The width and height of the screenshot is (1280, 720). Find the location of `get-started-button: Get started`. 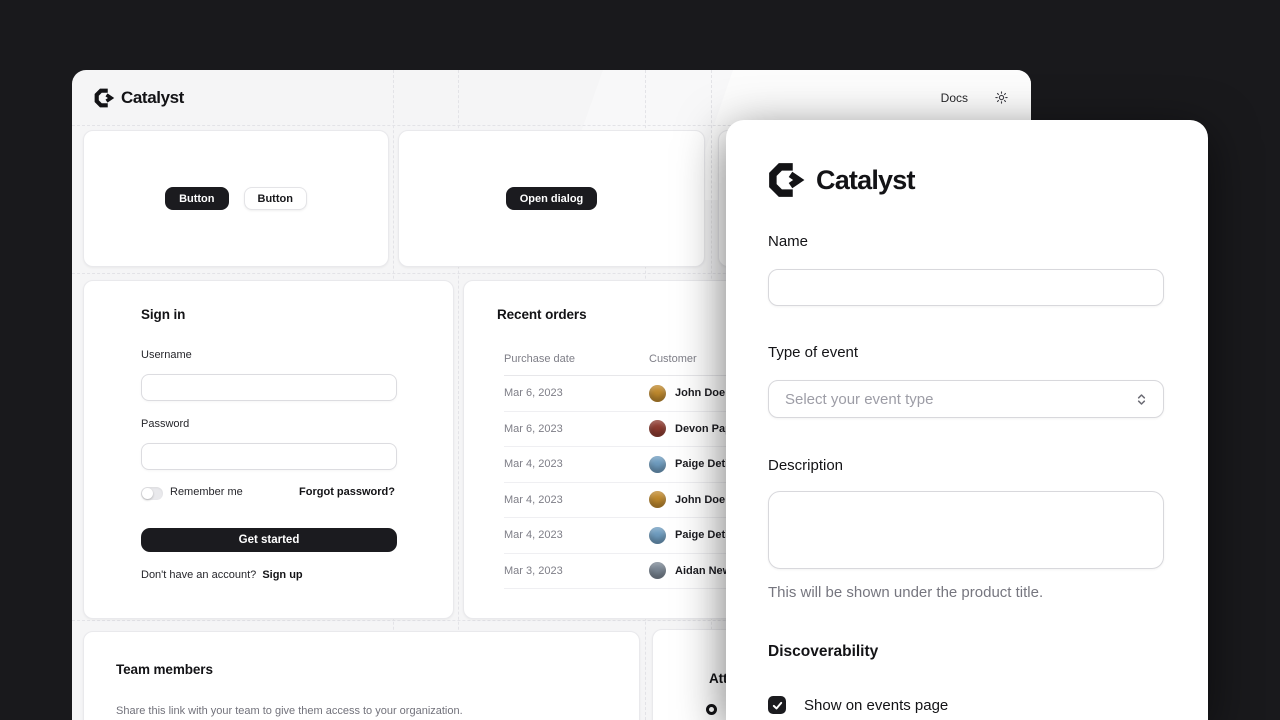

get-started-button: Get started is located at coordinates (269, 540).